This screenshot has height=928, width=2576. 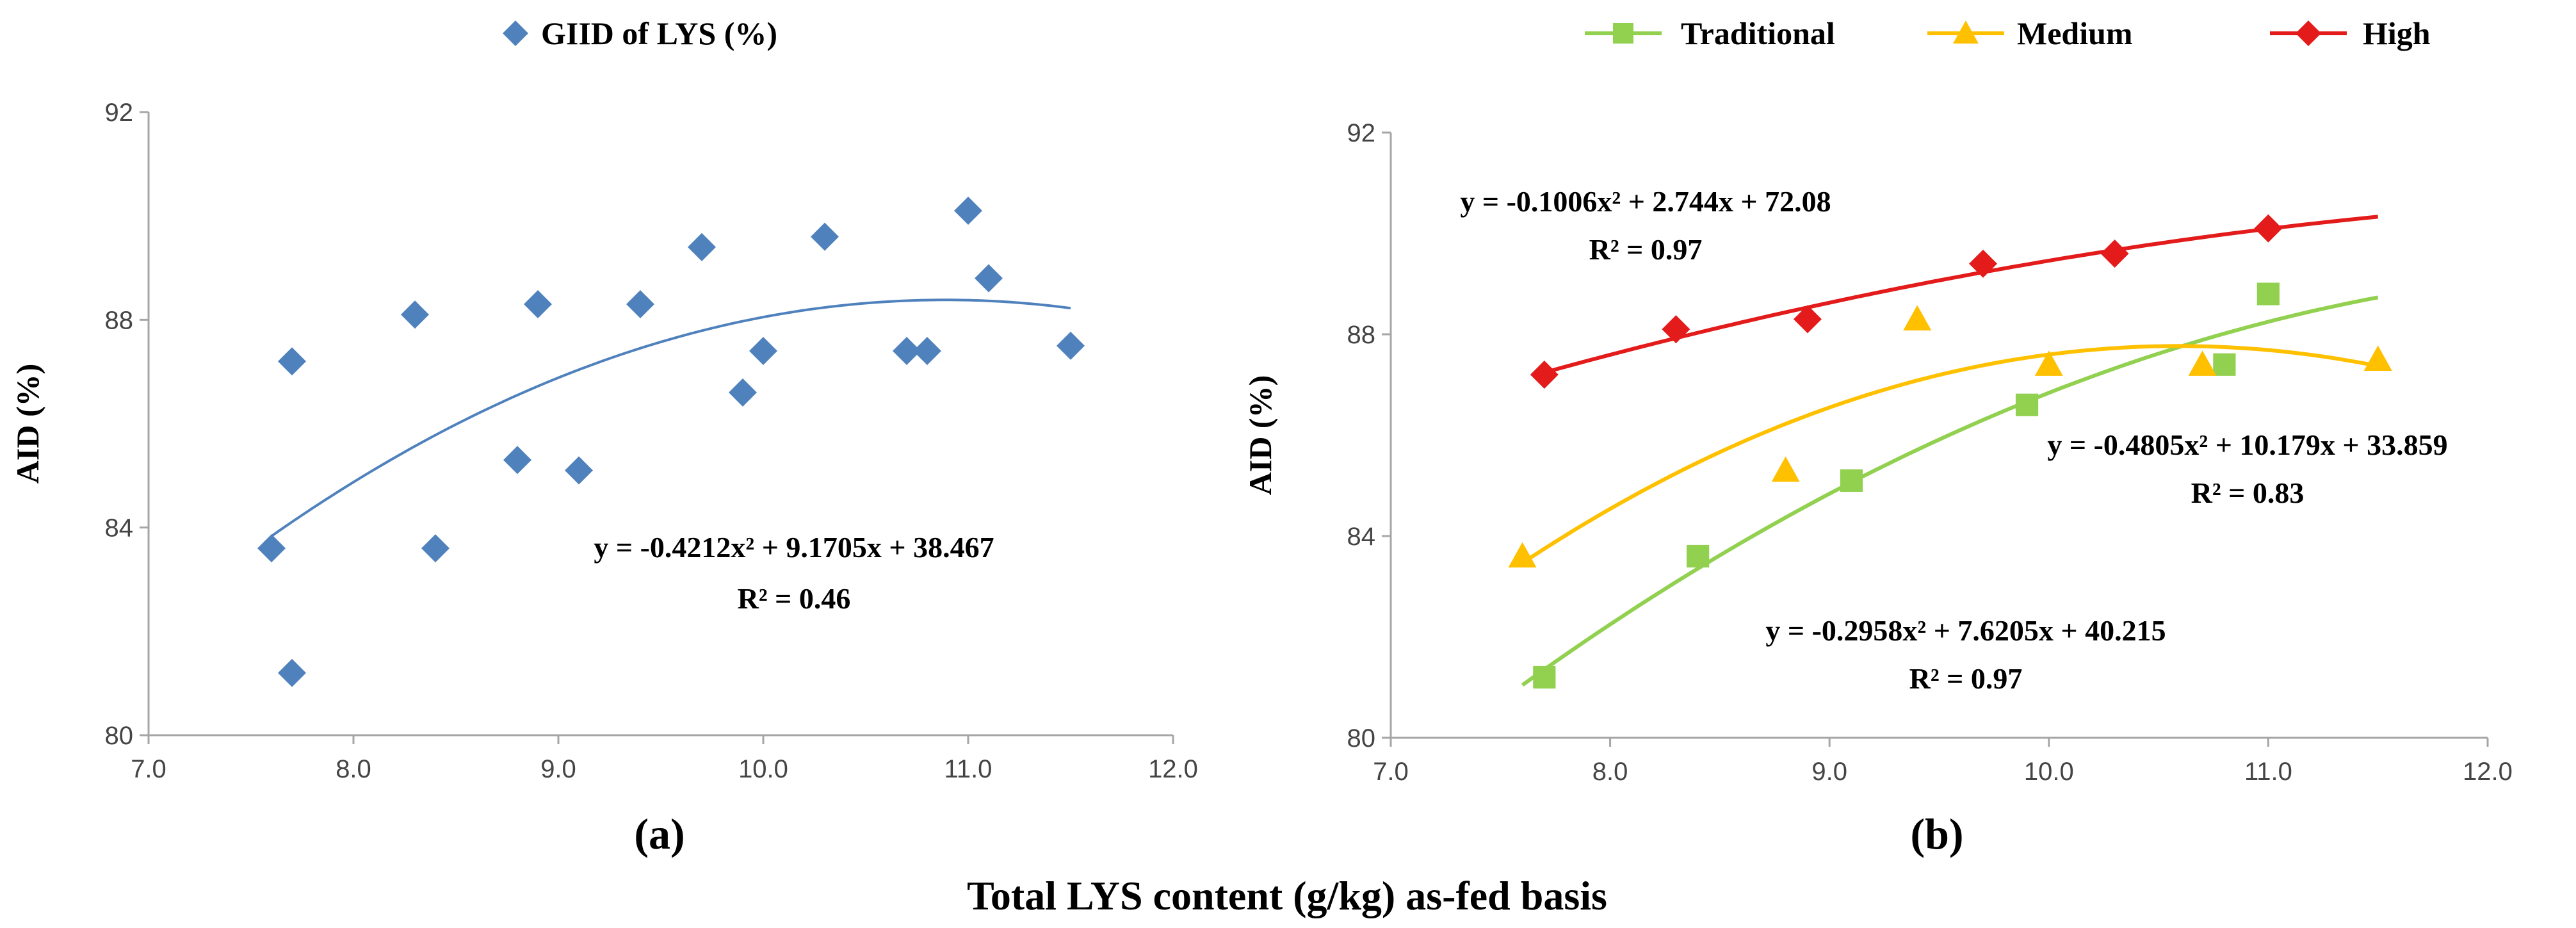 What do you see at coordinates (1965, 630) in the screenshot?
I see `trend-equation: y = -0.2958x² + 7.6205x + 40.215` at bounding box center [1965, 630].